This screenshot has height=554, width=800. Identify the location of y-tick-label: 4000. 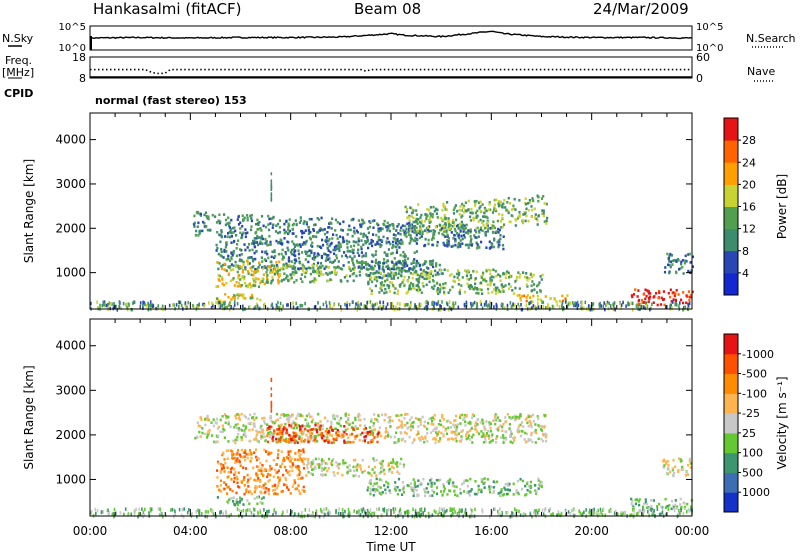
(70, 140).